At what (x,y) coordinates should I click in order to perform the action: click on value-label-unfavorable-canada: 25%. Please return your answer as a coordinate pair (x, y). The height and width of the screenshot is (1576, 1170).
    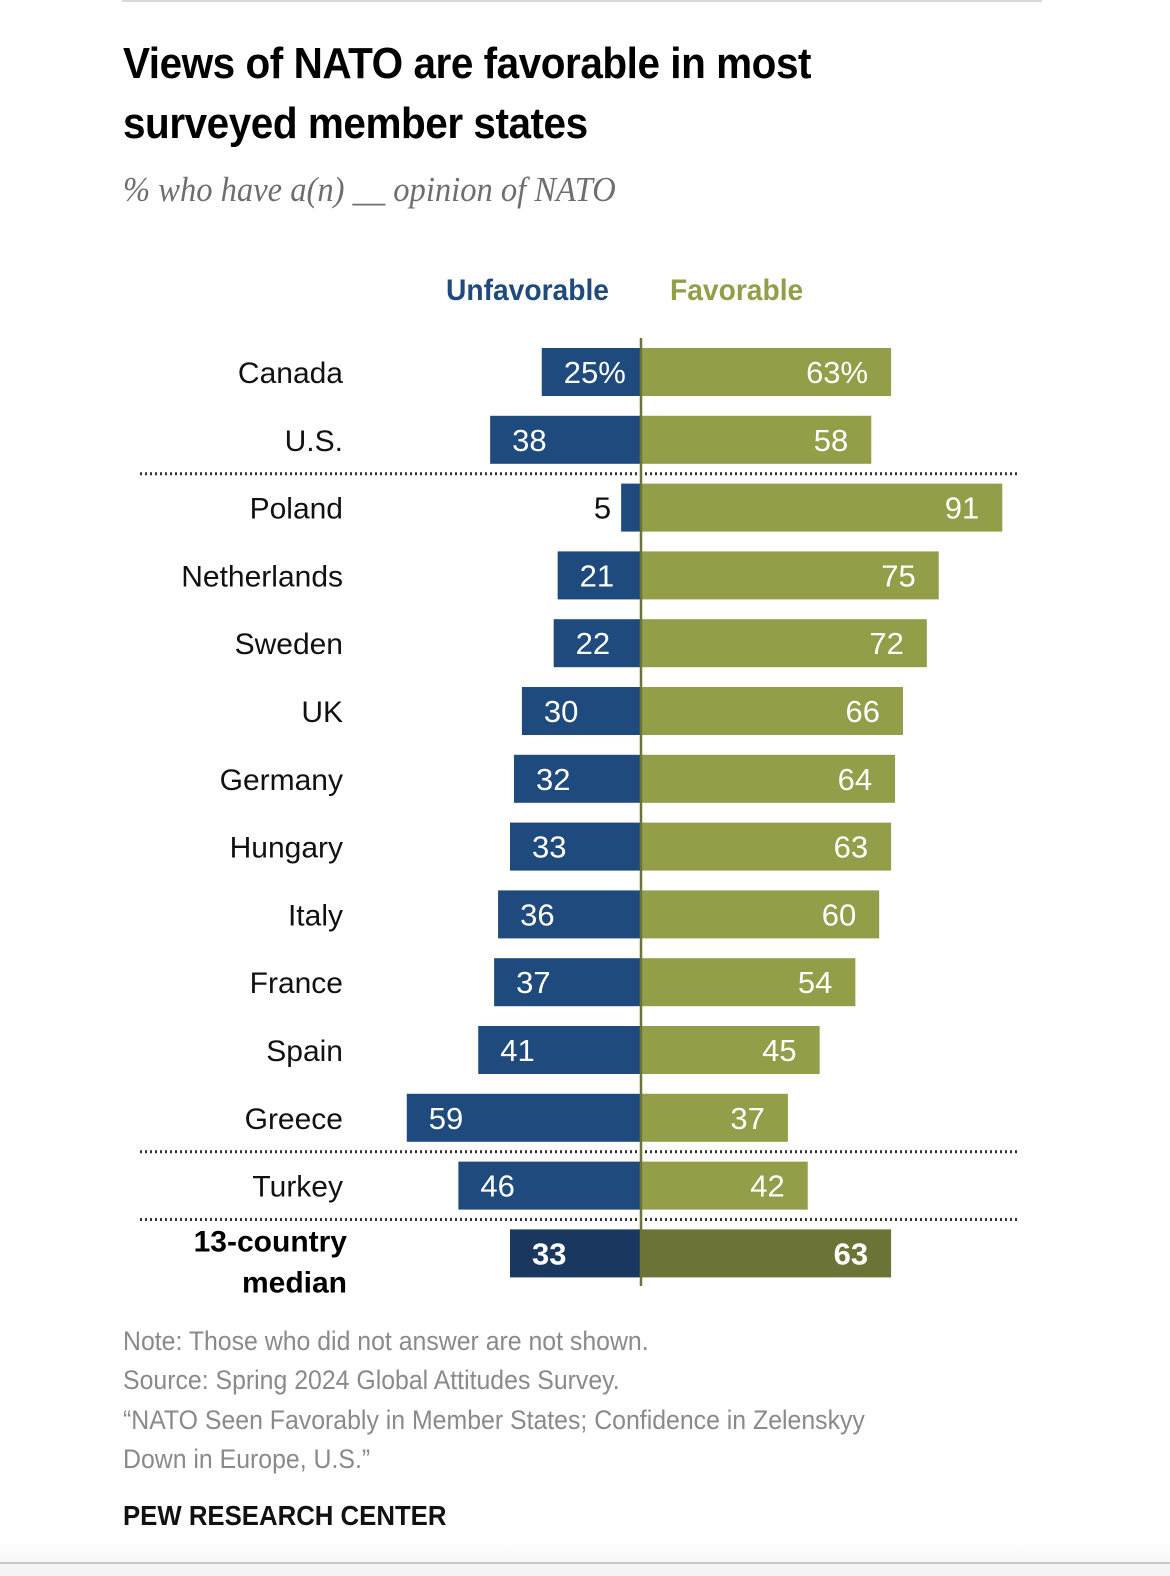
    Looking at the image, I should click on (595, 372).